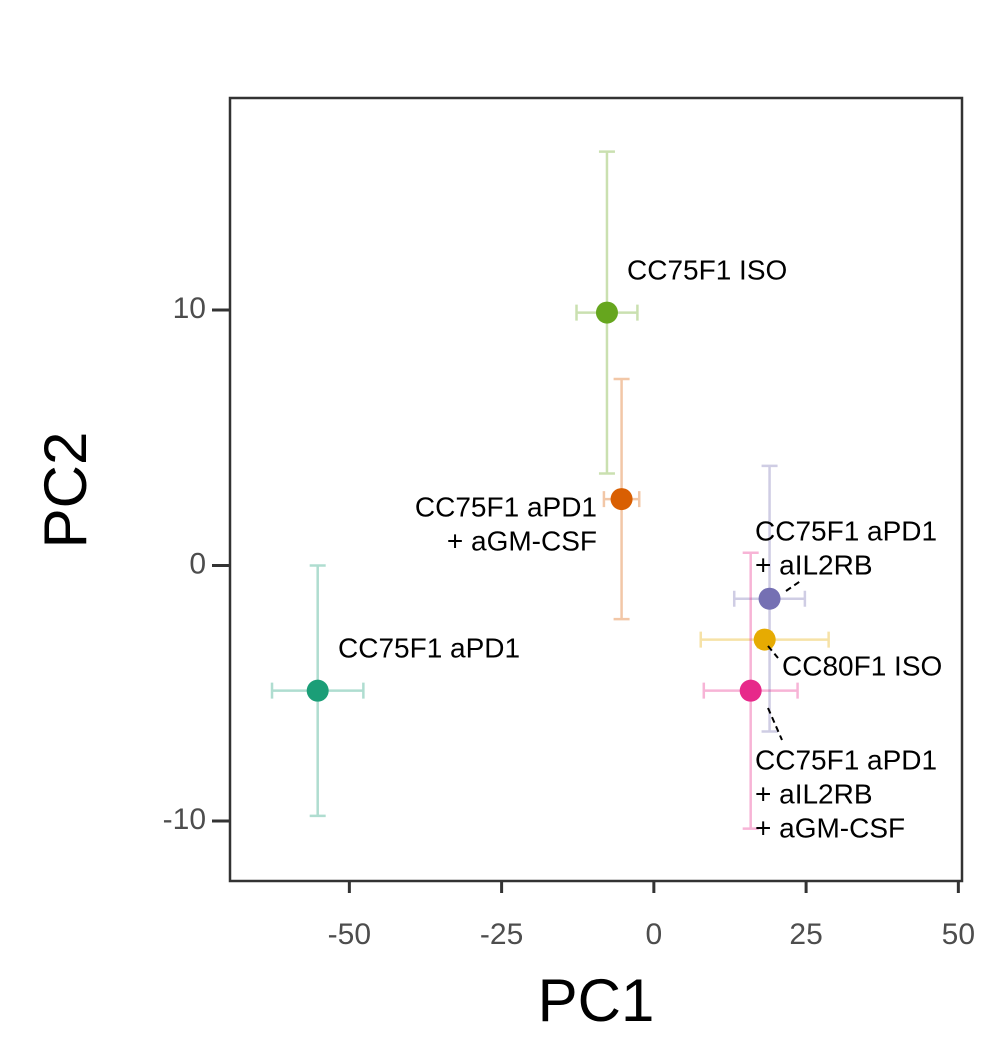 The image size is (998, 1052). I want to click on x-tick-label: -50, so click(349, 934).